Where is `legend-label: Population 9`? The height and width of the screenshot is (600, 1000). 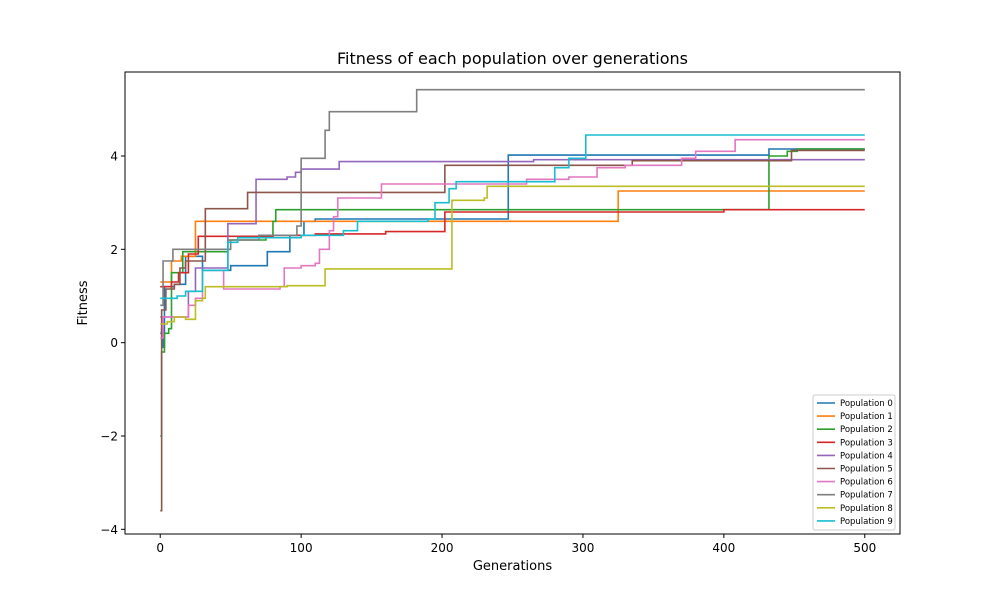 legend-label: Population 9 is located at coordinates (866, 522).